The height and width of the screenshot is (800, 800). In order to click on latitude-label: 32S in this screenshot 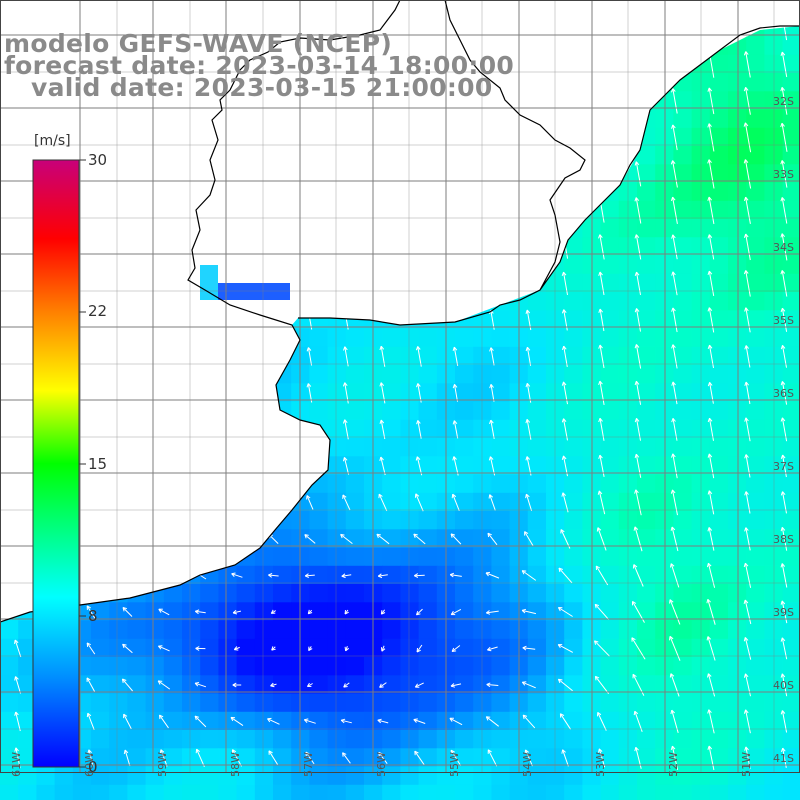, I will do `click(783, 101)`.